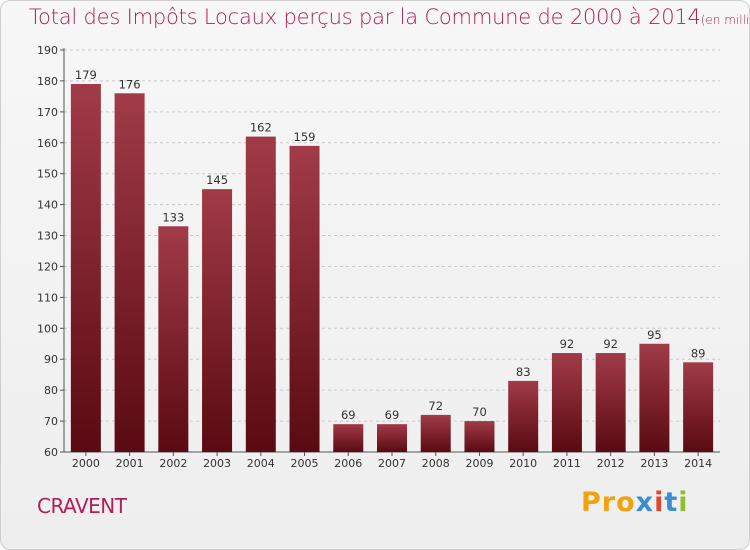  Describe the element at coordinates (645, 502) in the screenshot. I see `logo-part: x` at that location.